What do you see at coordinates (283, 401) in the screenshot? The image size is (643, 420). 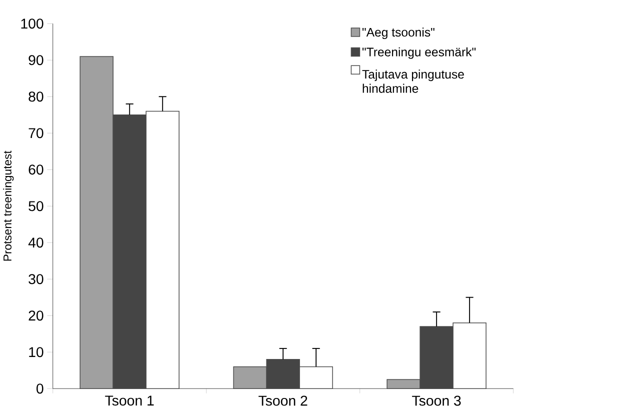 I see `x-tick-label: Tsoon 2` at bounding box center [283, 401].